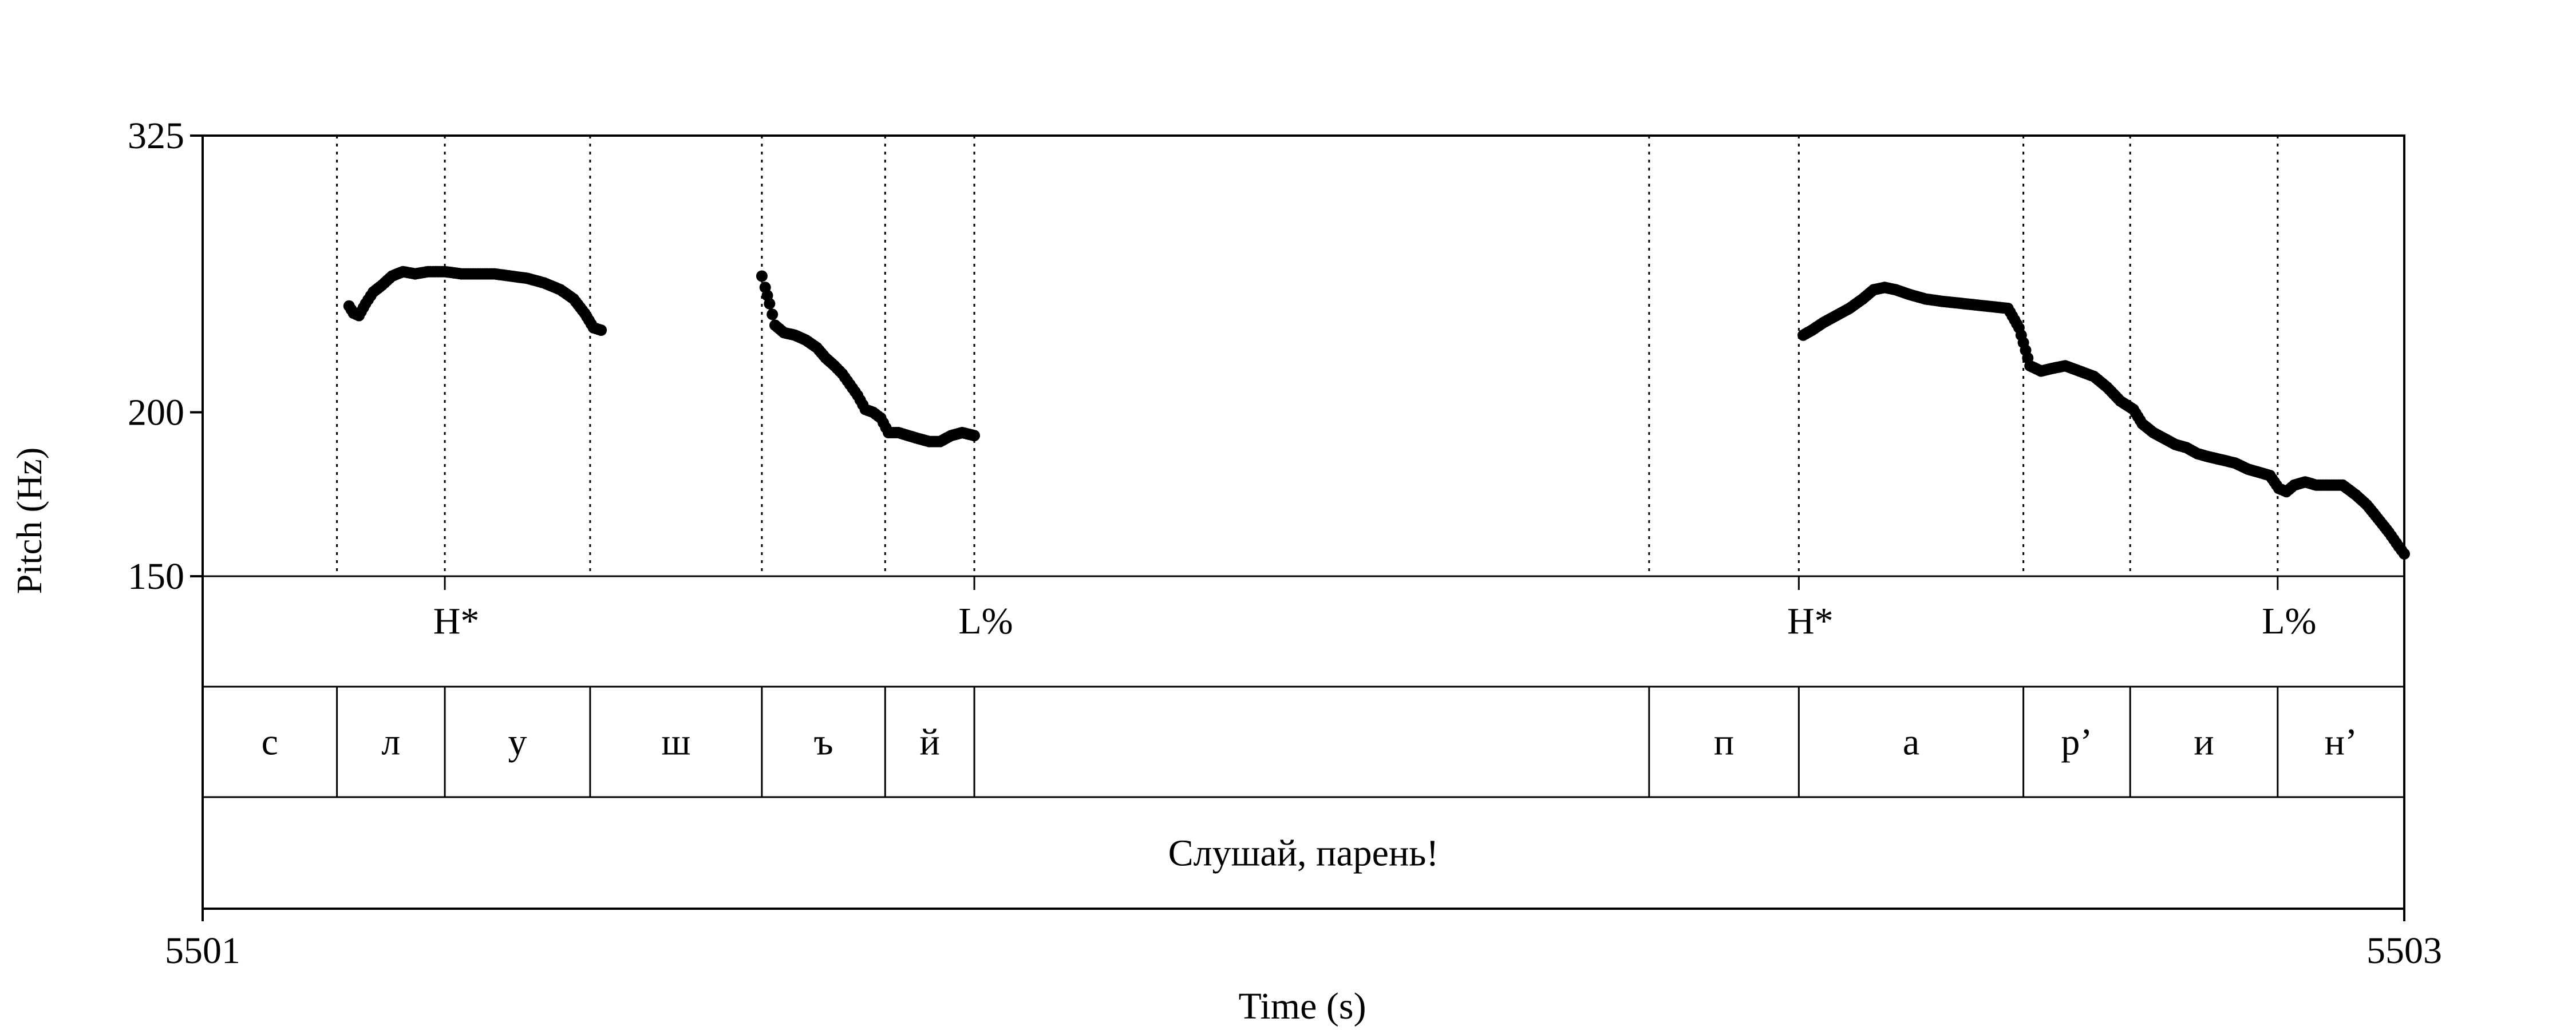  I want to click on segment-label: р’, so click(2076, 742).